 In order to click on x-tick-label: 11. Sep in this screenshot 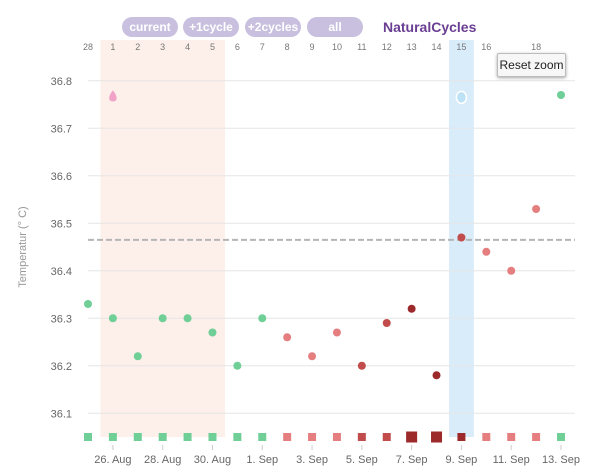, I will do `click(511, 460)`.